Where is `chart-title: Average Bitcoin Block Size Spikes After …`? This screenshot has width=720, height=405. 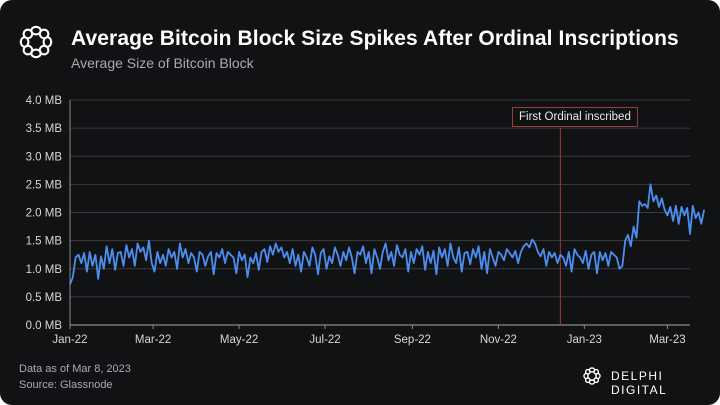
chart-title: Average Bitcoin Block Size Spikes After … is located at coordinates (375, 38).